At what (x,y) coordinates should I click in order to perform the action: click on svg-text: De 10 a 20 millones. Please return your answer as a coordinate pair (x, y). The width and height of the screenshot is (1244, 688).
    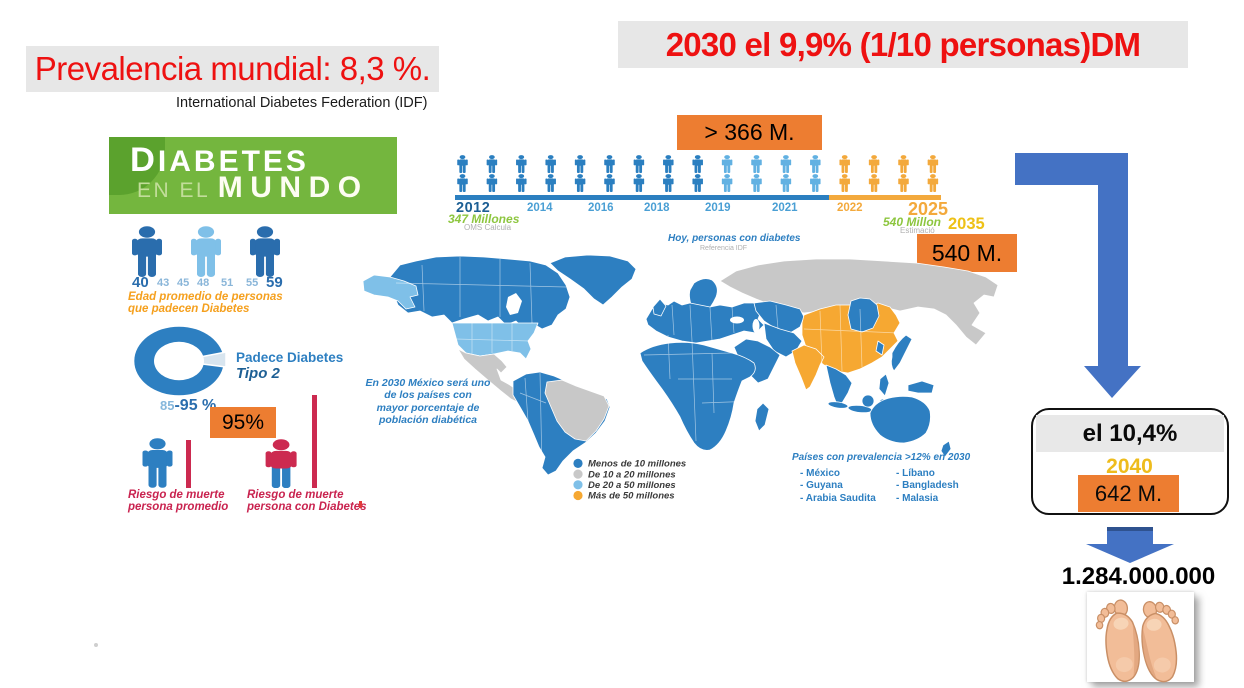
    Looking at the image, I should click on (632, 474).